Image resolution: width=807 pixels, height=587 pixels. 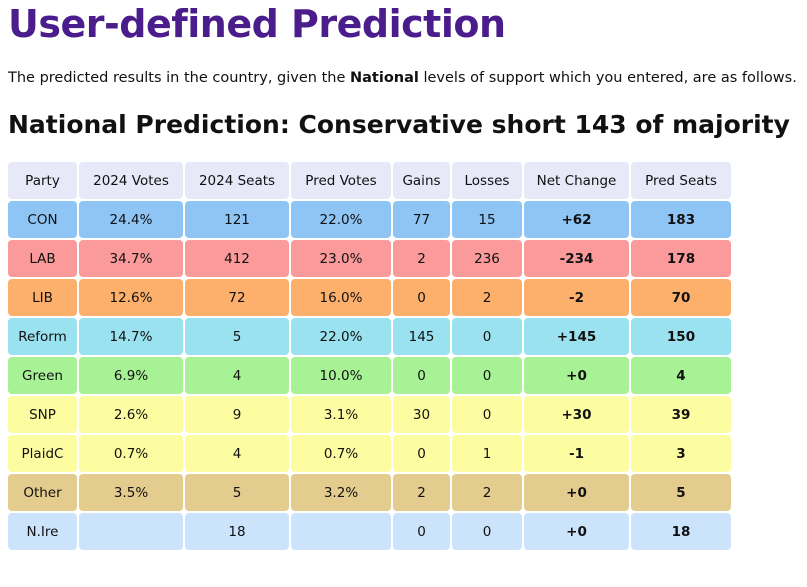 I want to click on party-cell: CON, so click(x=42, y=219).